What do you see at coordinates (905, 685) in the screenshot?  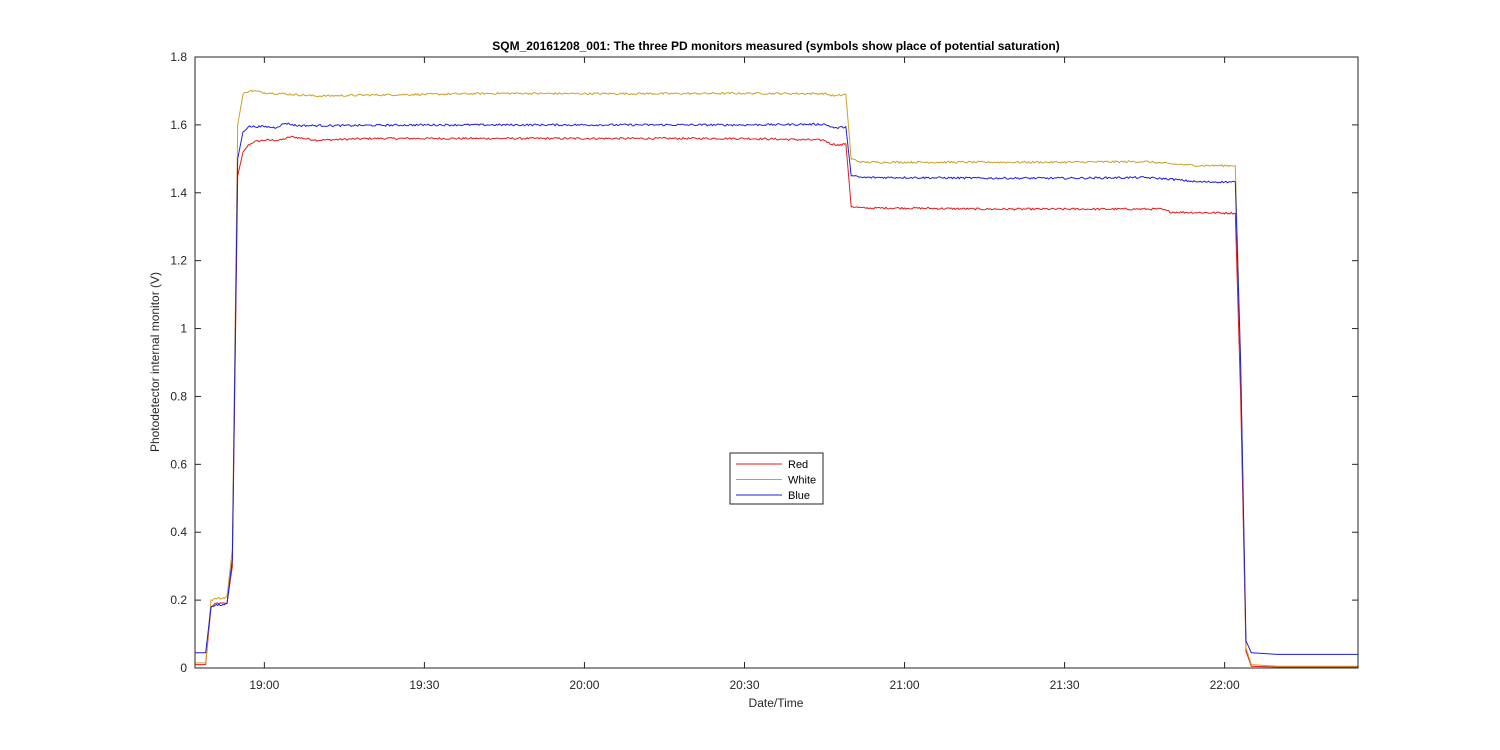 I see `x-tick-label: 21:00` at bounding box center [905, 685].